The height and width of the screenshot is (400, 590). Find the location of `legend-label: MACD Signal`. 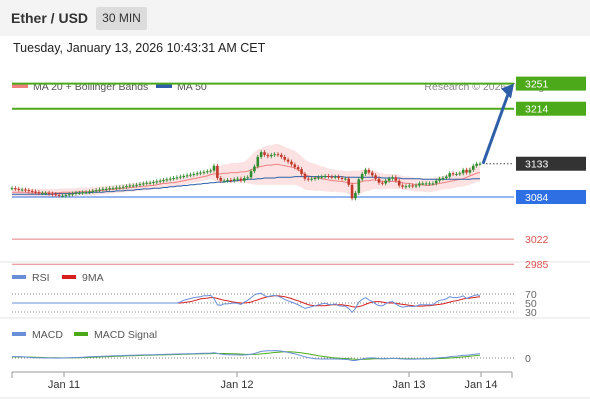

legend-label: MACD Signal is located at coordinates (125, 335).